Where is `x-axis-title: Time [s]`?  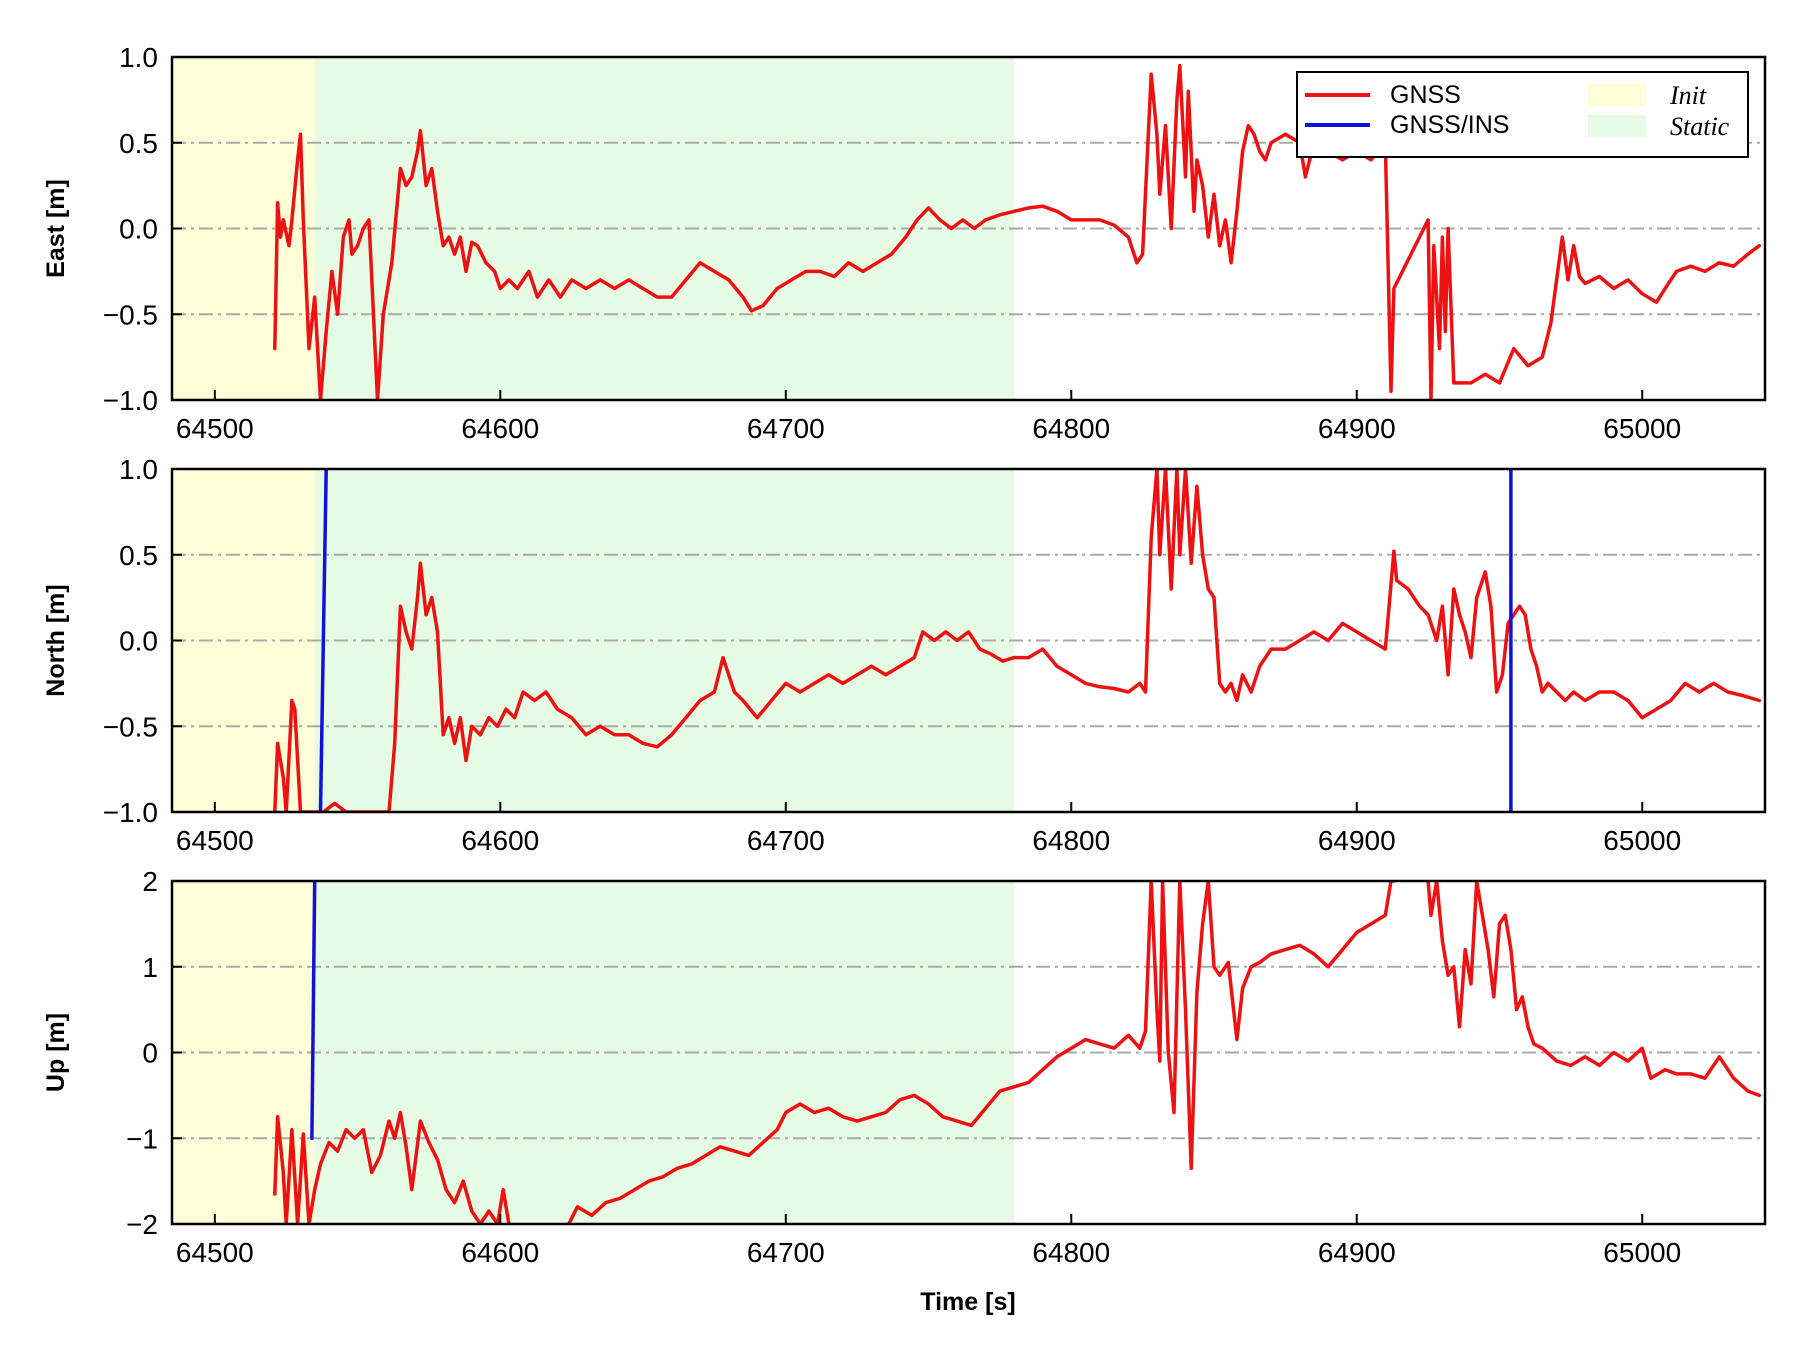 x-axis-title: Time [s] is located at coordinates (967, 1302).